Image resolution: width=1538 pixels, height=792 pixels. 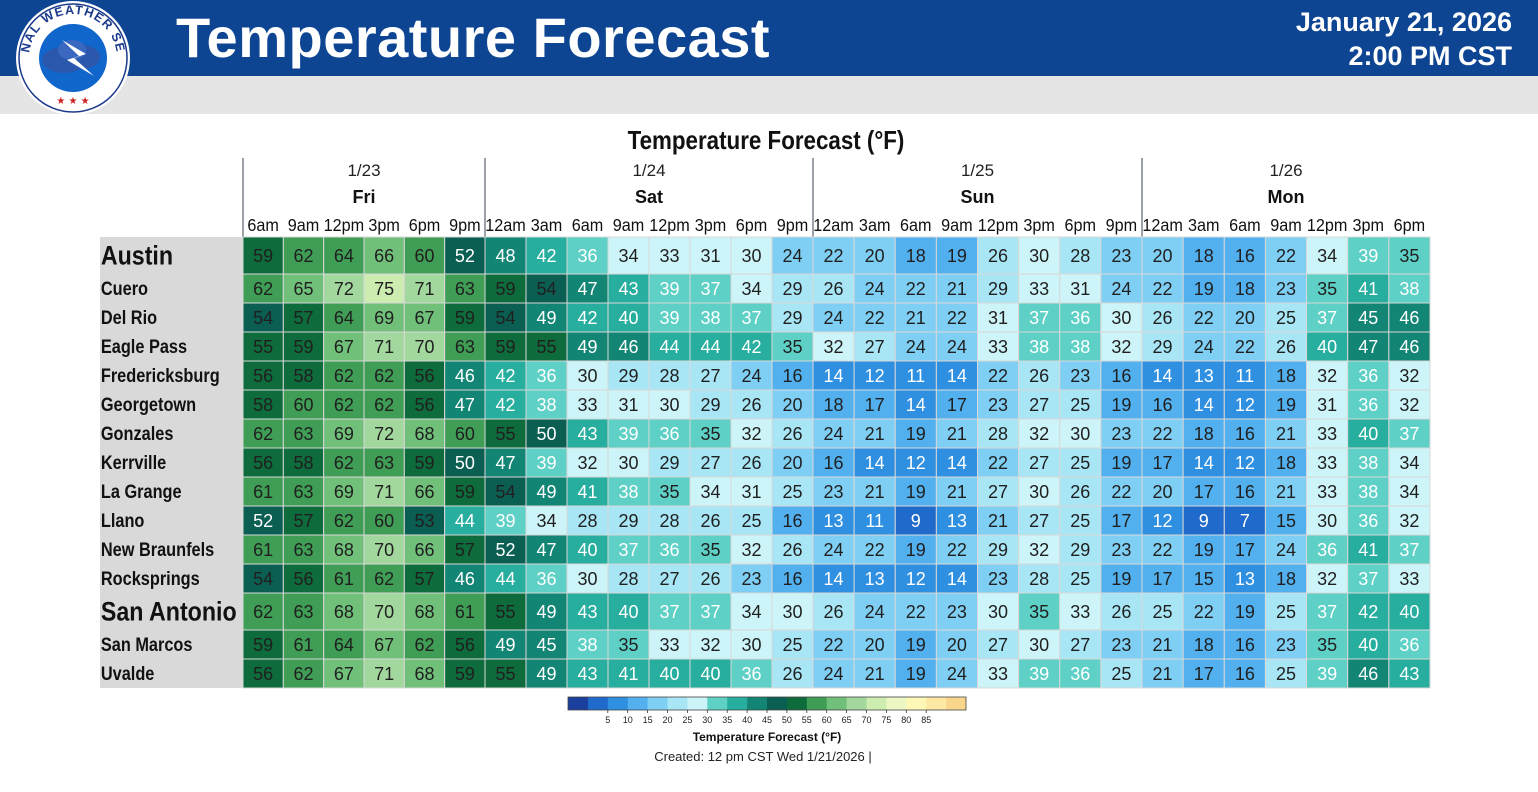 I want to click on cell-value: 46, so click(x=465, y=376).